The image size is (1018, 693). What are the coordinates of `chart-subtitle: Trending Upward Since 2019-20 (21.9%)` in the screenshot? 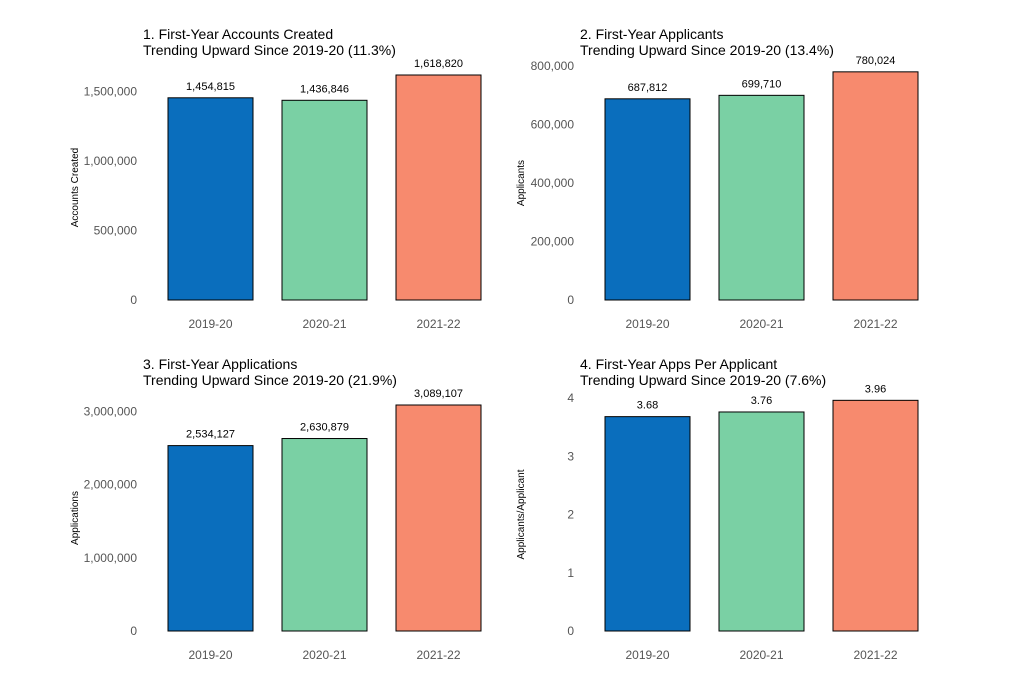 It's located at (270, 380).